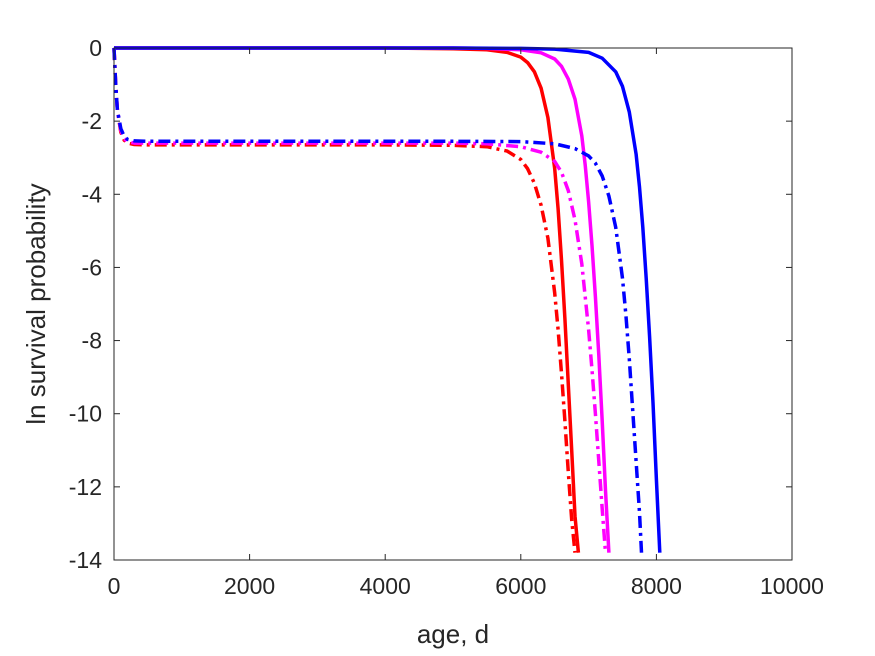 This screenshot has width=875, height=656. What do you see at coordinates (114, 586) in the screenshot?
I see `x-tick-label: 0` at bounding box center [114, 586].